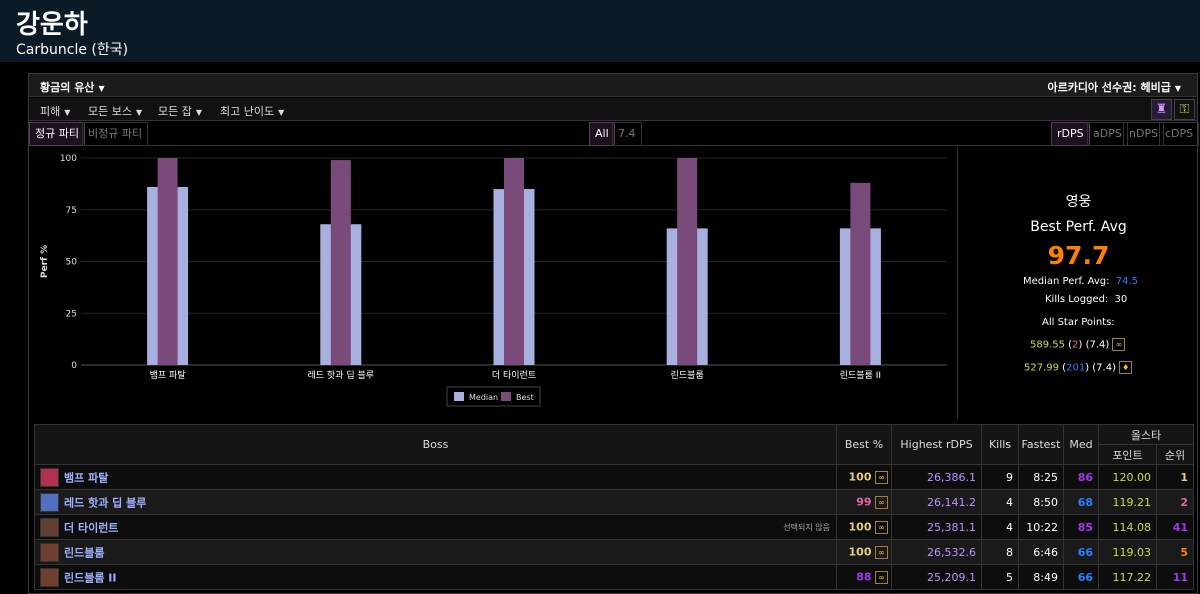  Describe the element at coordinates (1114, 87) in the screenshot. I see `zone-dropdown: 아르카디아 선수권: 헤비급 ▼` at that location.